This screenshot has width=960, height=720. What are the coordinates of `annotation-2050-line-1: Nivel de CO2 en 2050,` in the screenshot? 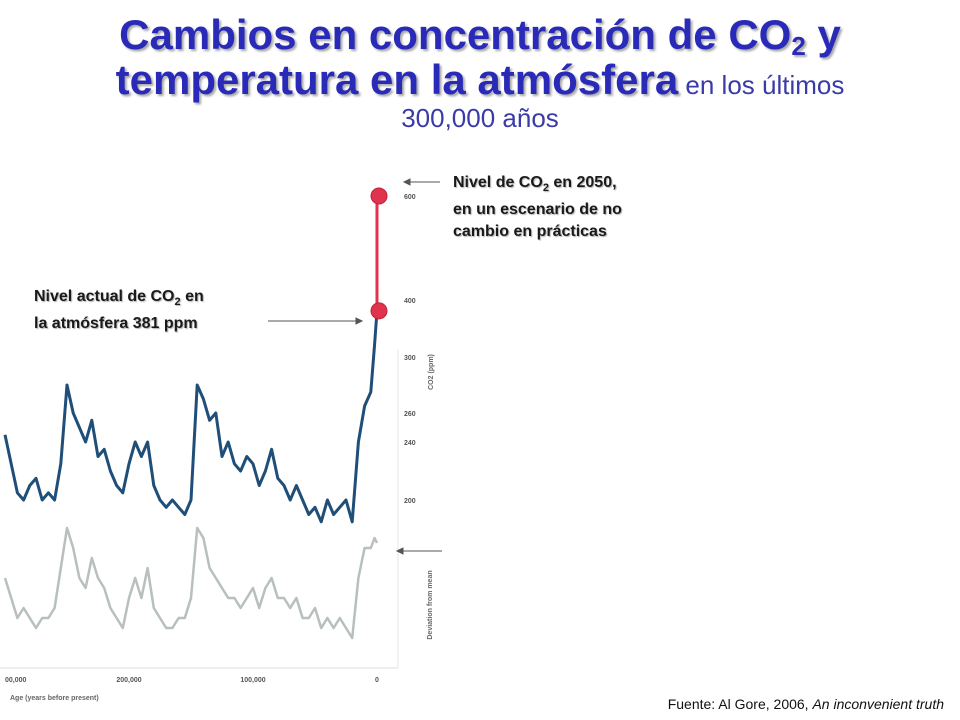 It's located at (535, 184).